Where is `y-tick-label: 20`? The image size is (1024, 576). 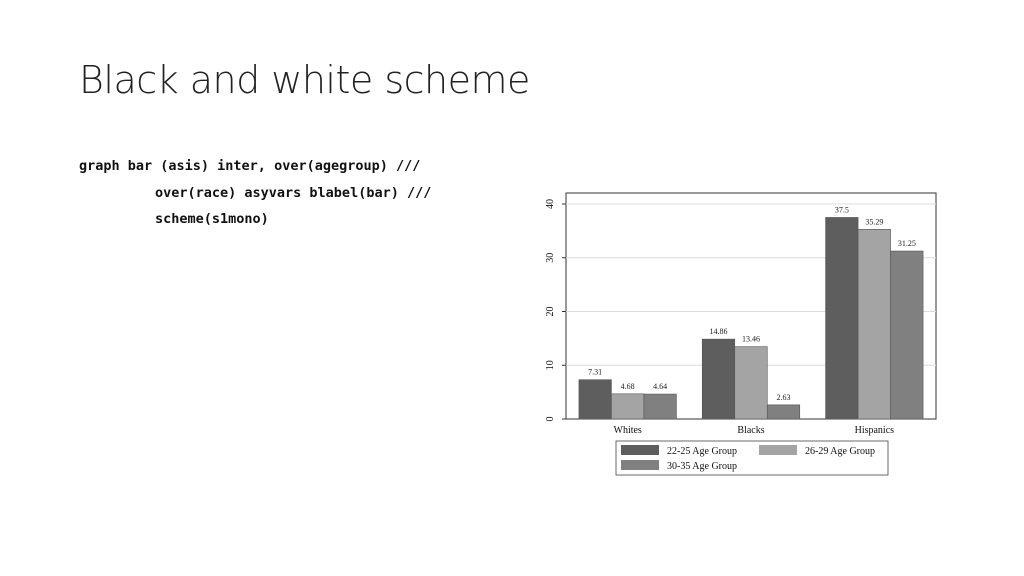
y-tick-label: 20 is located at coordinates (550, 312).